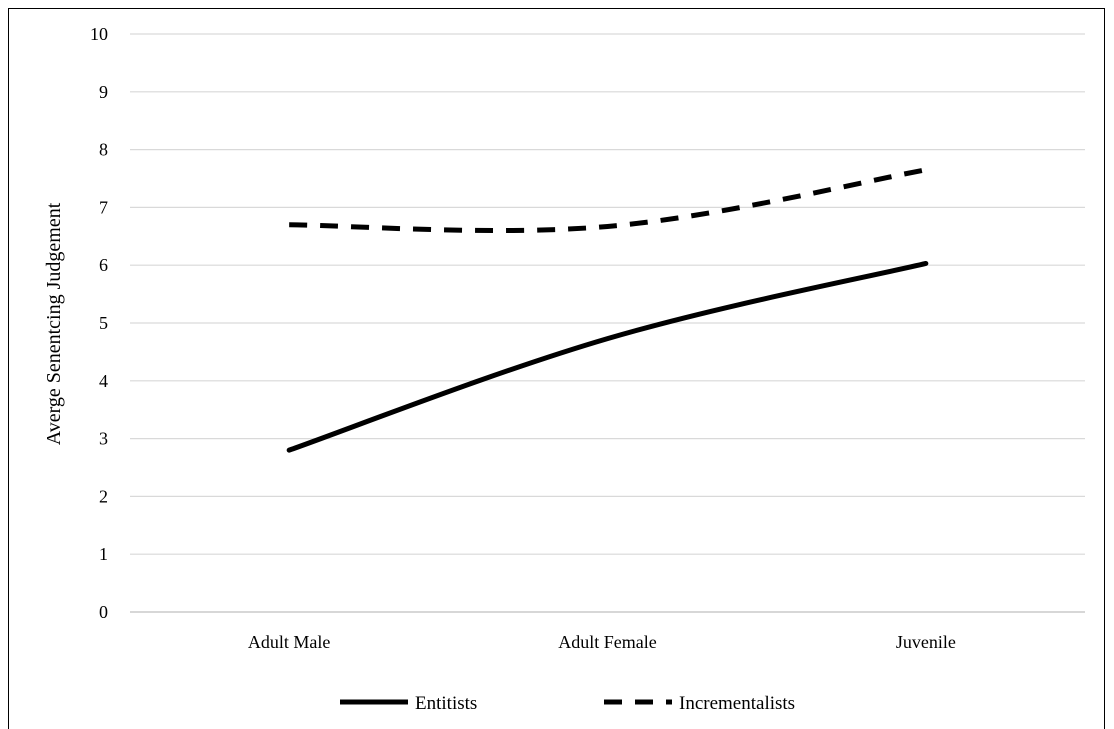 The width and height of the screenshot is (1114, 729). I want to click on y-tick-label: 6, so click(103, 265).